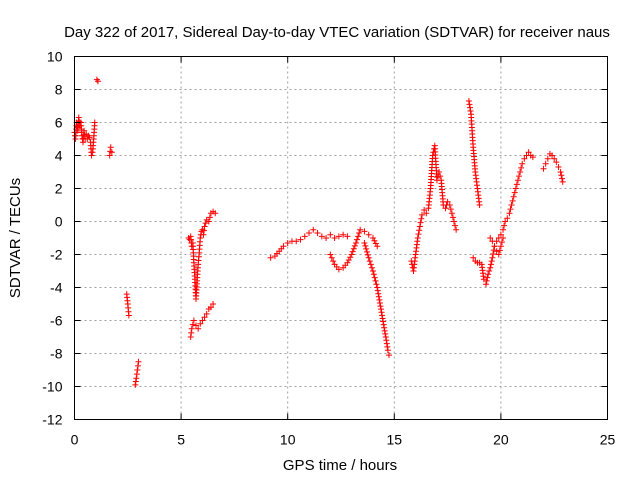  I want to click on x-axis-label: GPS time / hours, so click(340, 465).